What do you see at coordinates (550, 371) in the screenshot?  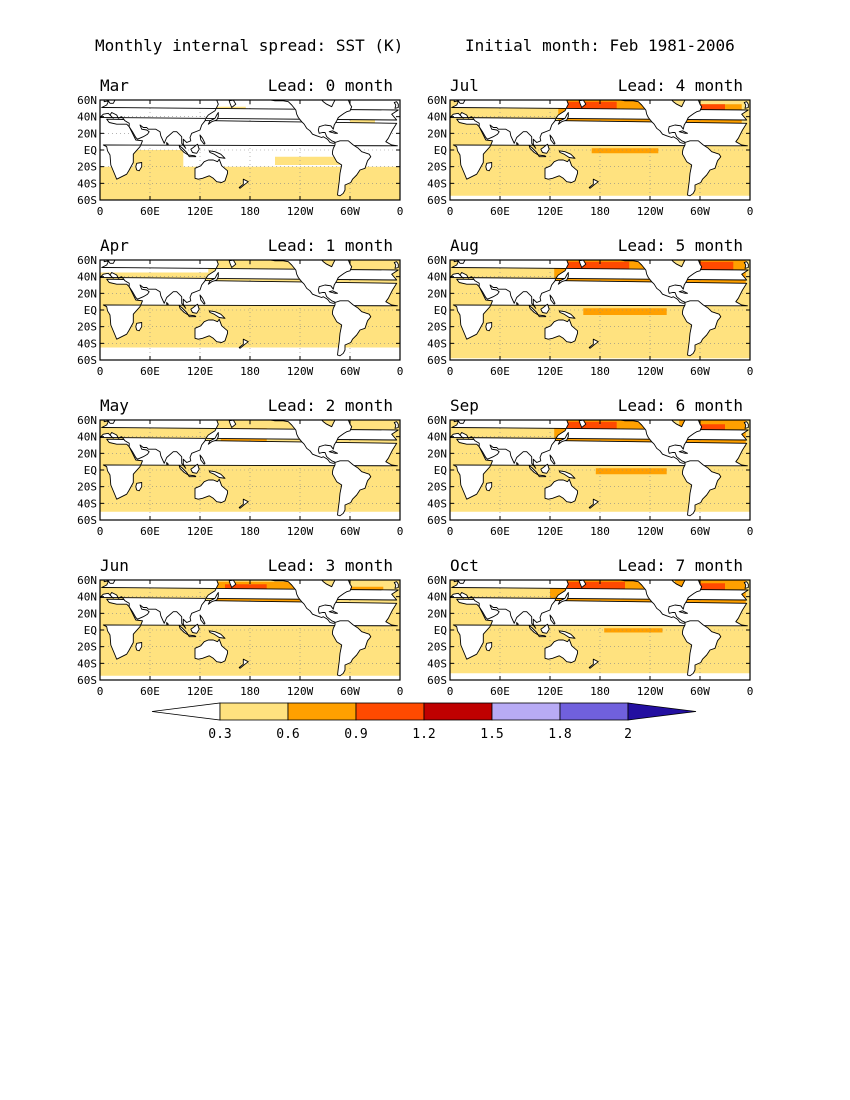 I see `lon-tick-label: 120E` at bounding box center [550, 371].